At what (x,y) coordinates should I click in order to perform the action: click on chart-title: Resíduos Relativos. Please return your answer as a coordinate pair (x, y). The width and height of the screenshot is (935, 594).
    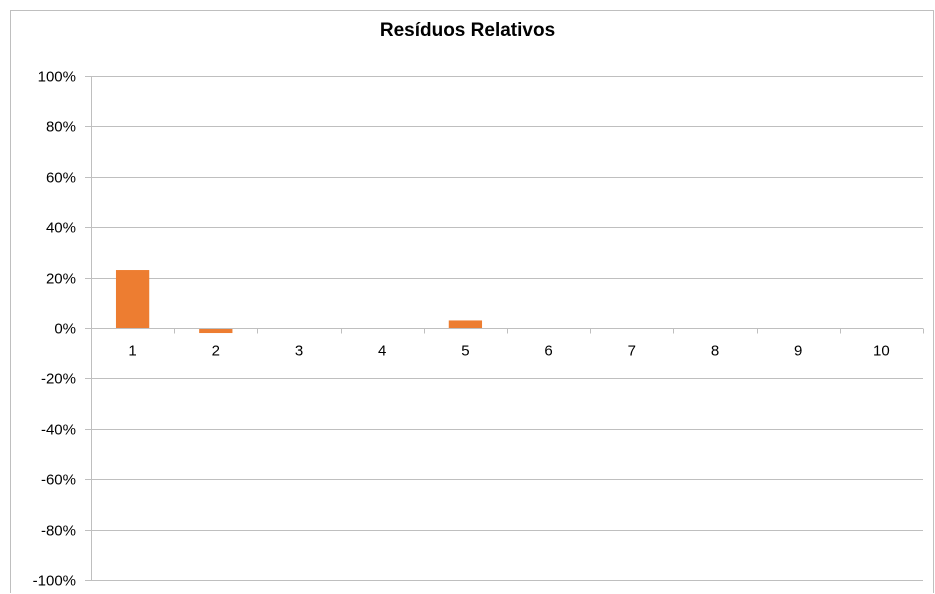
    Looking at the image, I should click on (467, 30).